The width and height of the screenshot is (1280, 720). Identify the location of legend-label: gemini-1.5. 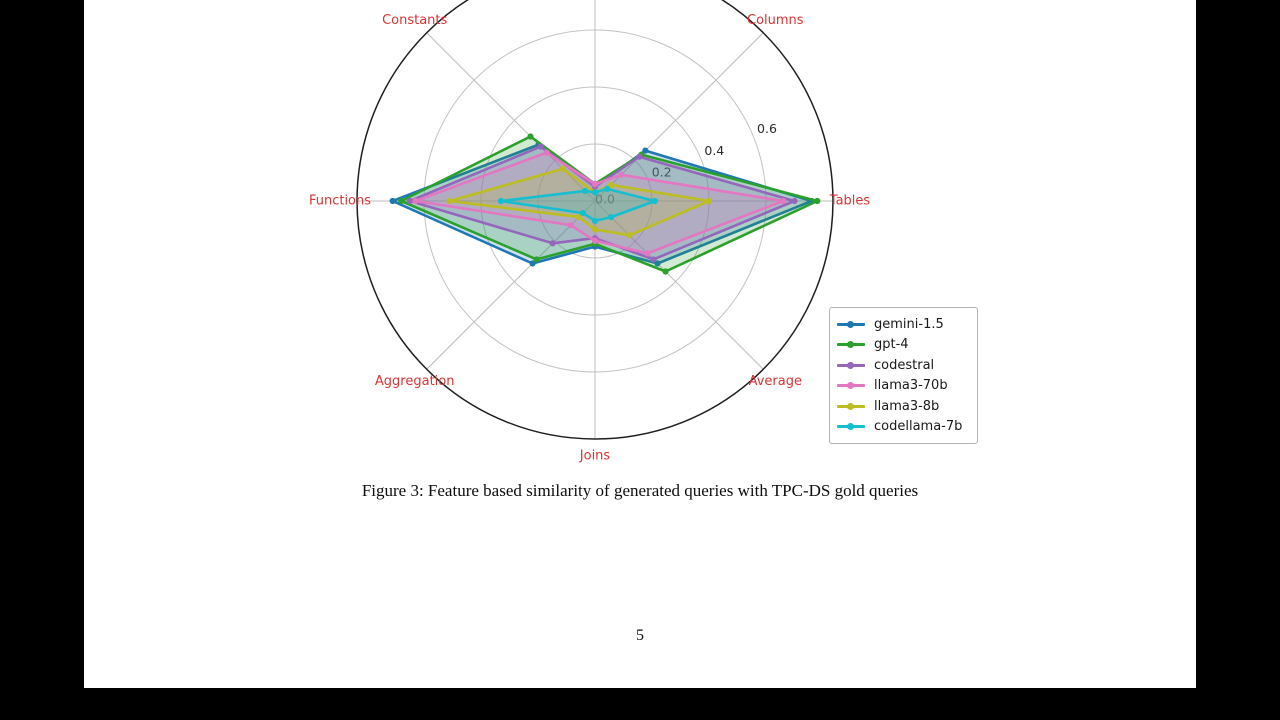
(909, 324).